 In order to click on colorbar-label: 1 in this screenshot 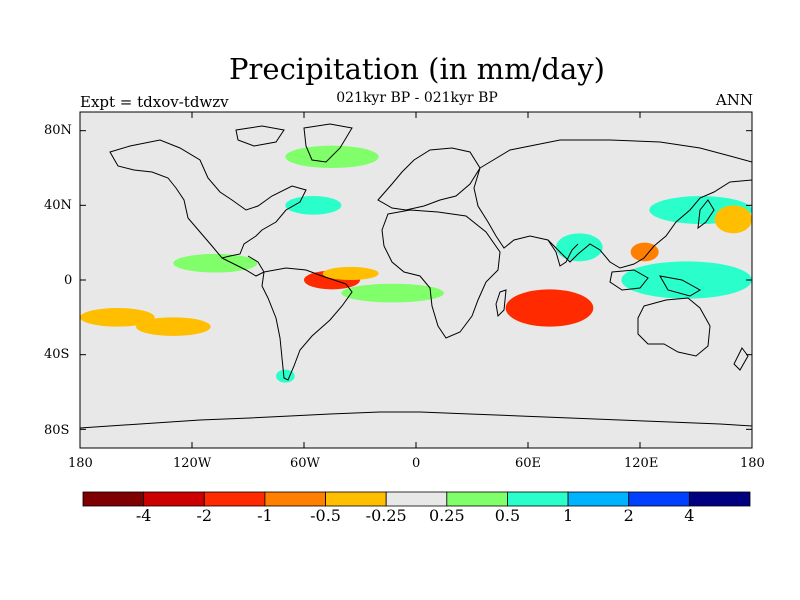, I will do `click(568, 515)`.